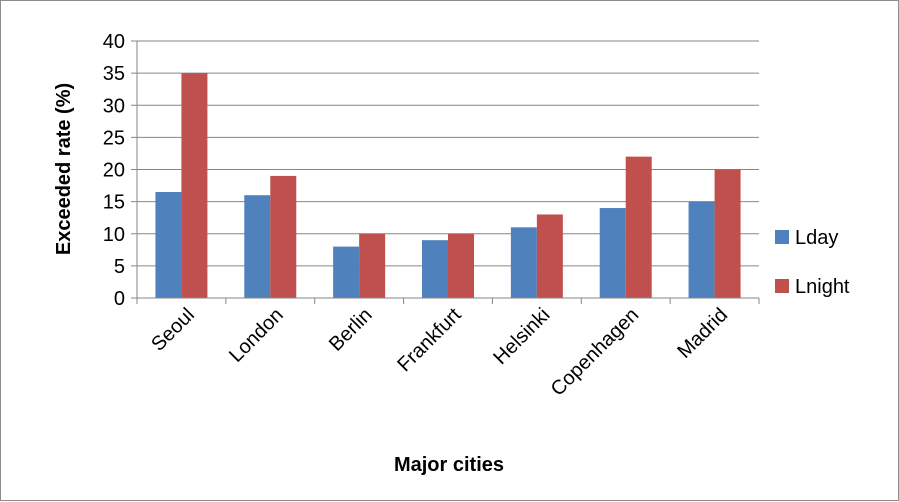  Describe the element at coordinates (114, 235) in the screenshot. I see `y-tick-label: 10` at that location.